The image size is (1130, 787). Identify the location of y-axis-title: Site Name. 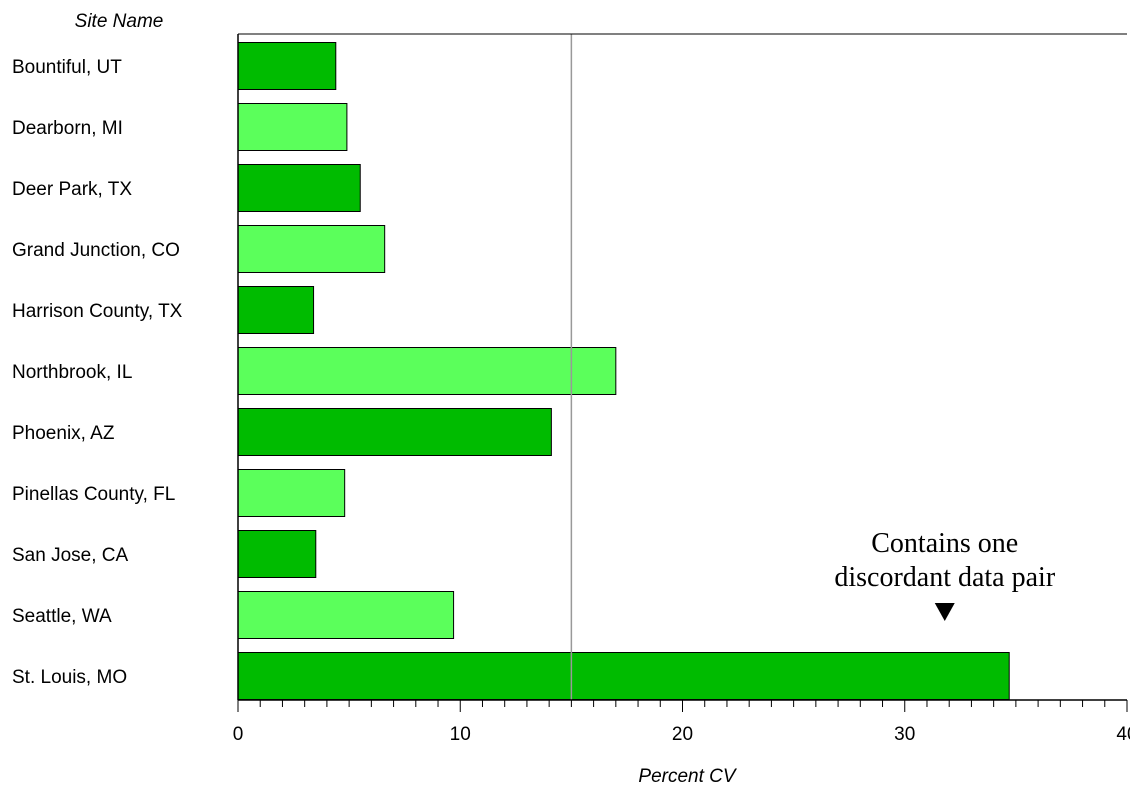
(119, 21).